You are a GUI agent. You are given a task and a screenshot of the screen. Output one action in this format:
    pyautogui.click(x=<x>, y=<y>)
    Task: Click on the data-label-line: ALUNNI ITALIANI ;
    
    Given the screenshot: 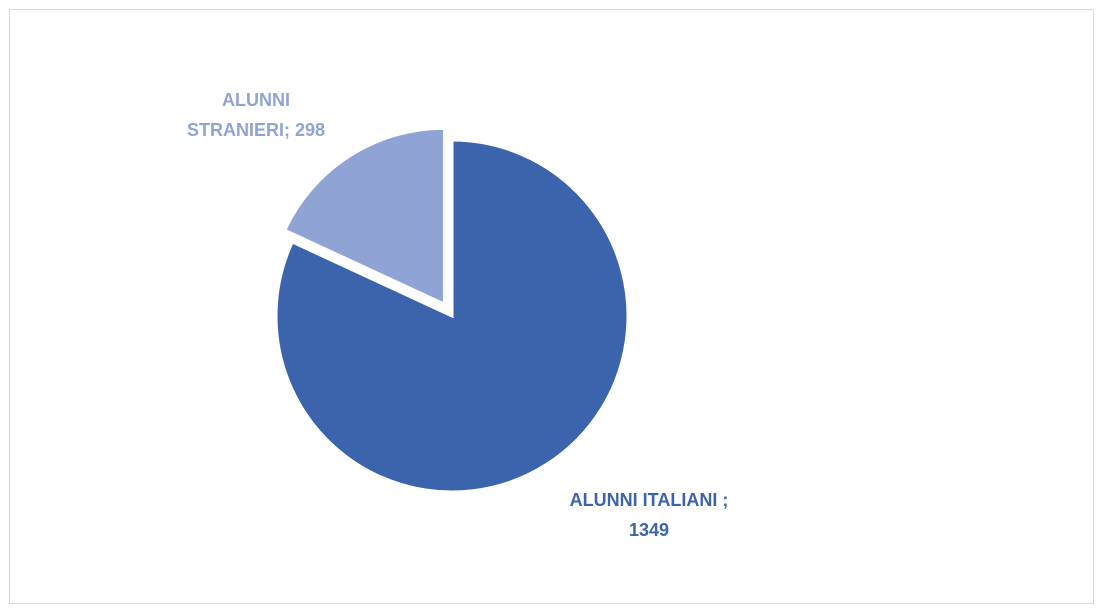 What is the action you would take?
    pyautogui.click(x=649, y=500)
    